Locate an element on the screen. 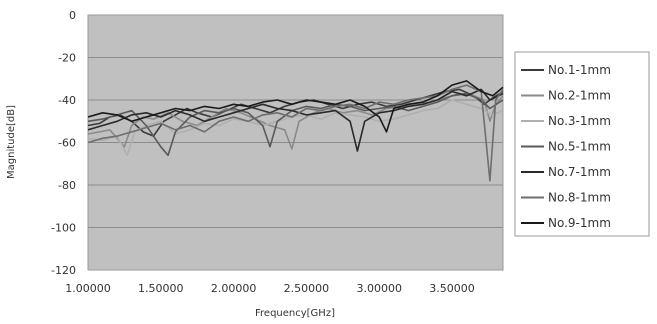 This screenshot has width=657, height=324. x-tick-label: 2.50000 is located at coordinates (307, 288).